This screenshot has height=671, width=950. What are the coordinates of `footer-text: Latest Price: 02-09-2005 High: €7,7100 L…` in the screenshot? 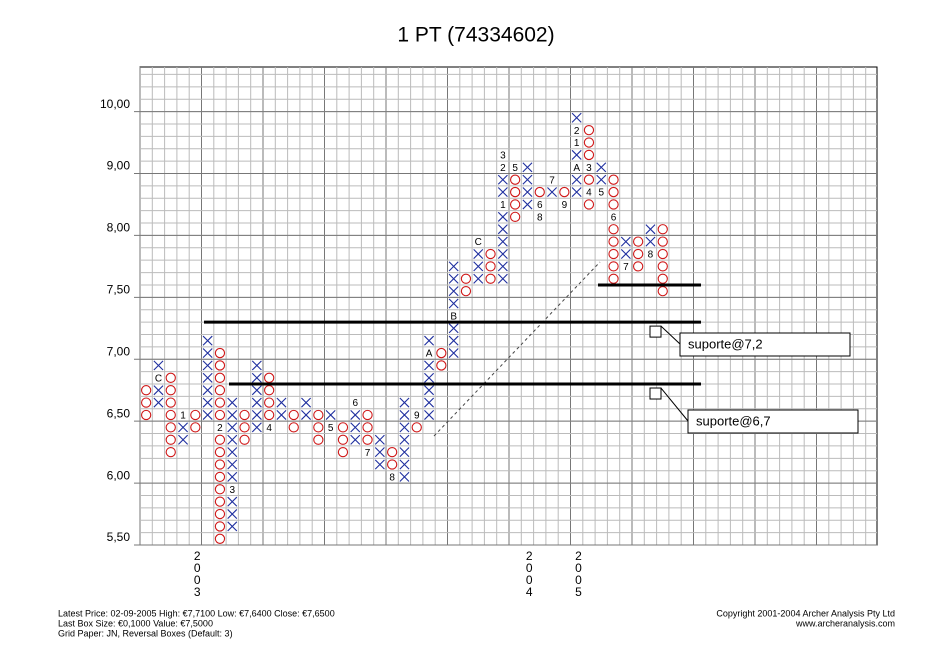 It's located at (196, 613).